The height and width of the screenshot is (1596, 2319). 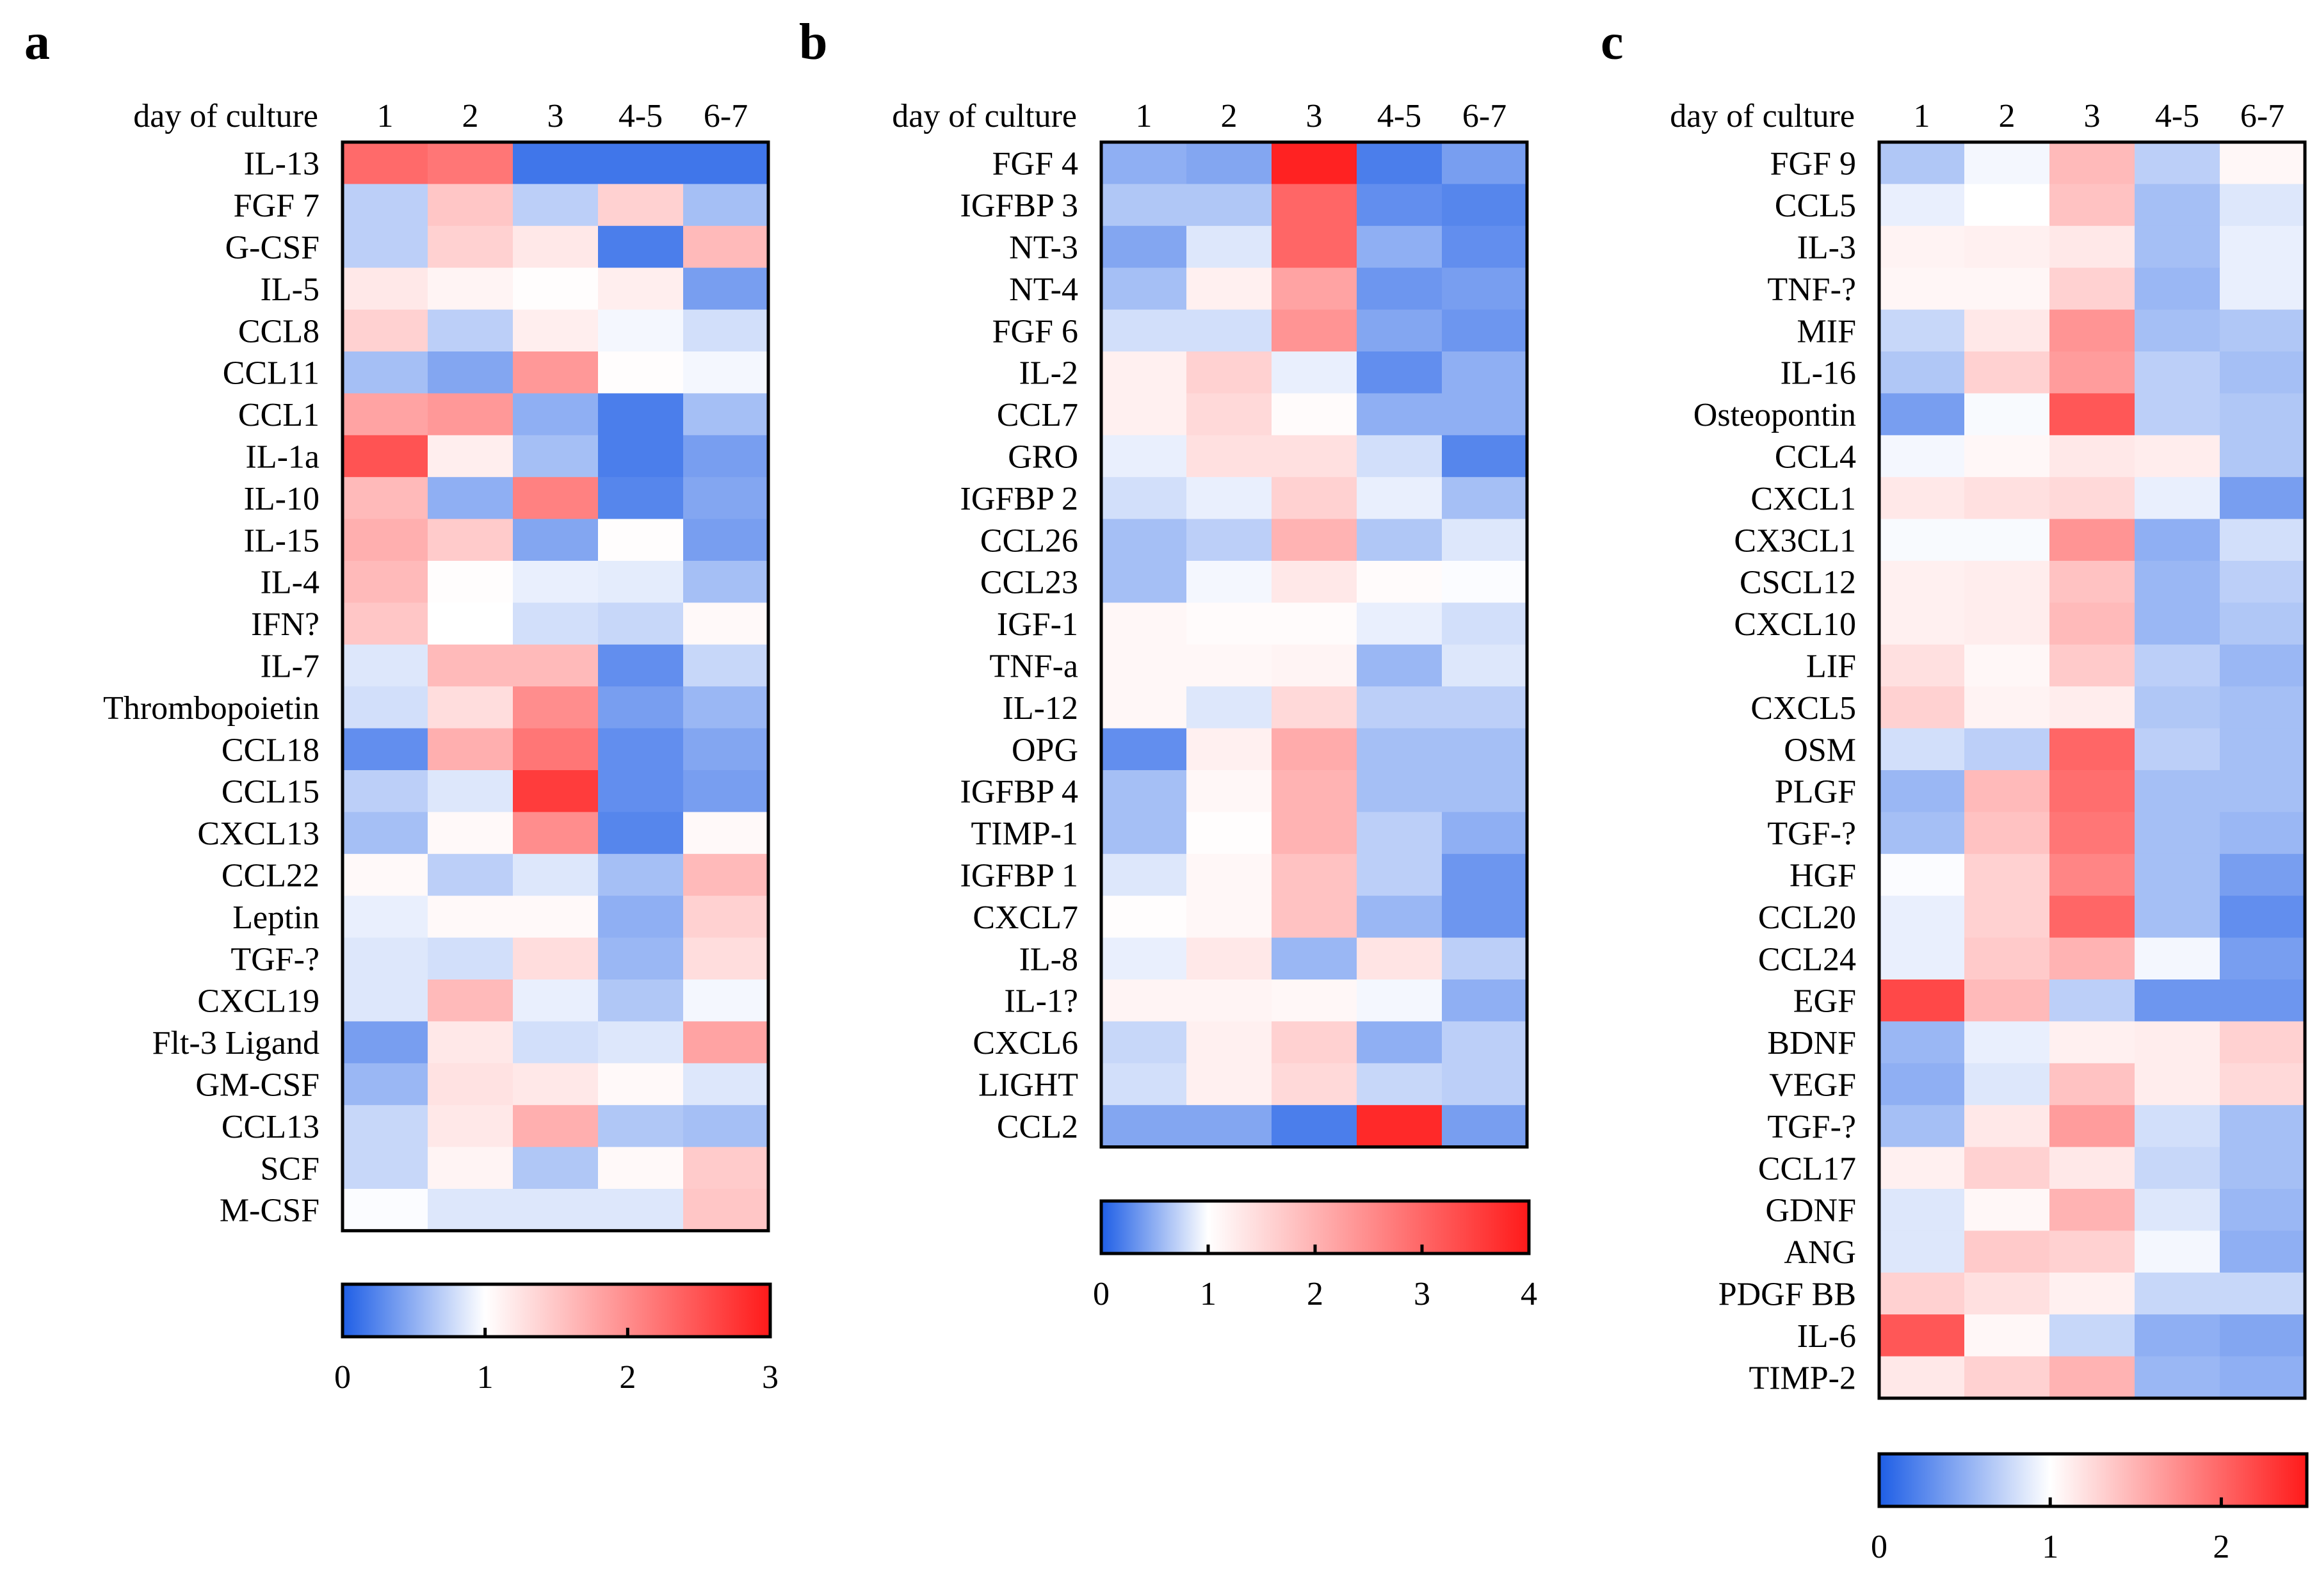 I want to click on colorbar-tick-label: 0, so click(x=1101, y=1294).